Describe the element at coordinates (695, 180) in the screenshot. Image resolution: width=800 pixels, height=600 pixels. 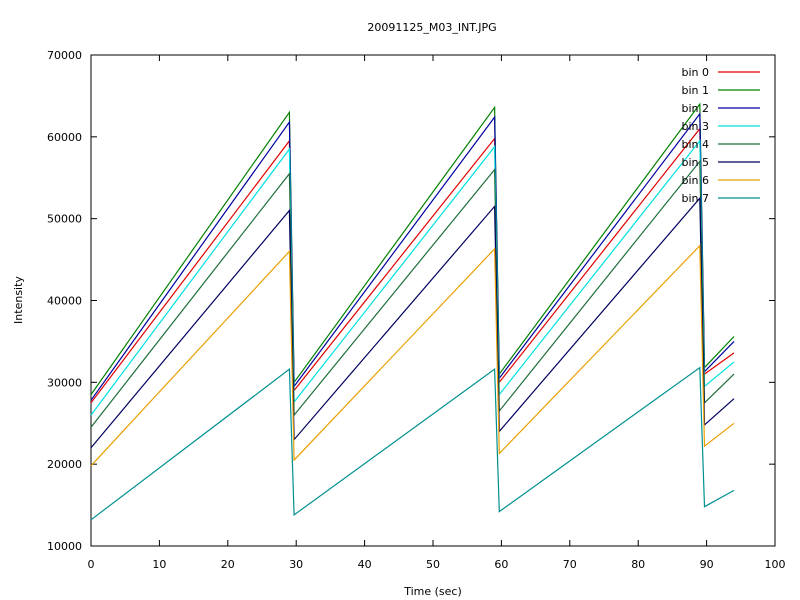
I see `legend-label-bin-6: bin 6` at that location.